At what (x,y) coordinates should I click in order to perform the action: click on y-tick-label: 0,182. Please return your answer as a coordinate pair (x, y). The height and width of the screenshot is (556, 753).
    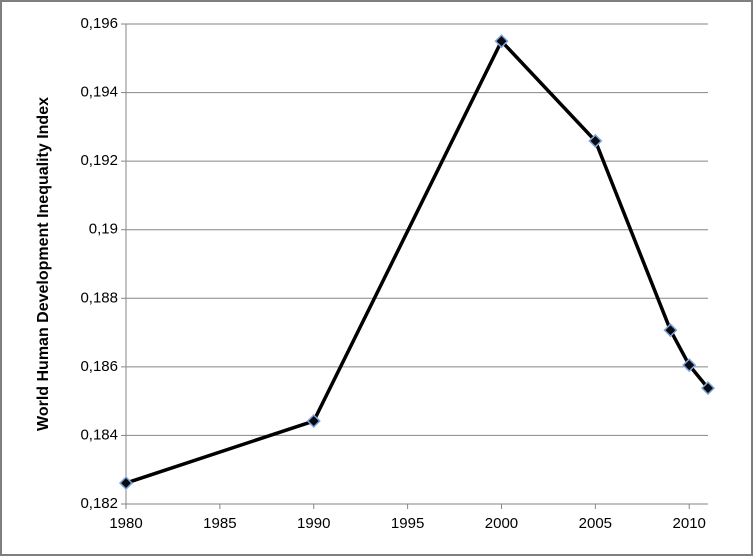
    Looking at the image, I should click on (99, 503).